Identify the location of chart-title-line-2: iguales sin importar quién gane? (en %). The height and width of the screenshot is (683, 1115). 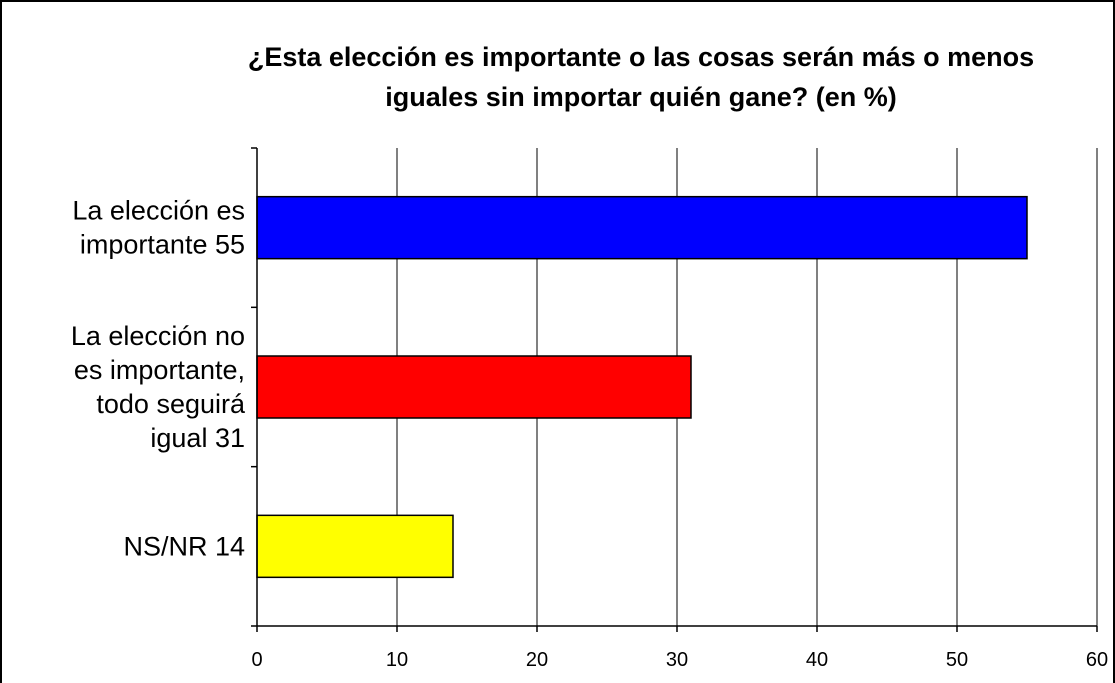
(641, 97).